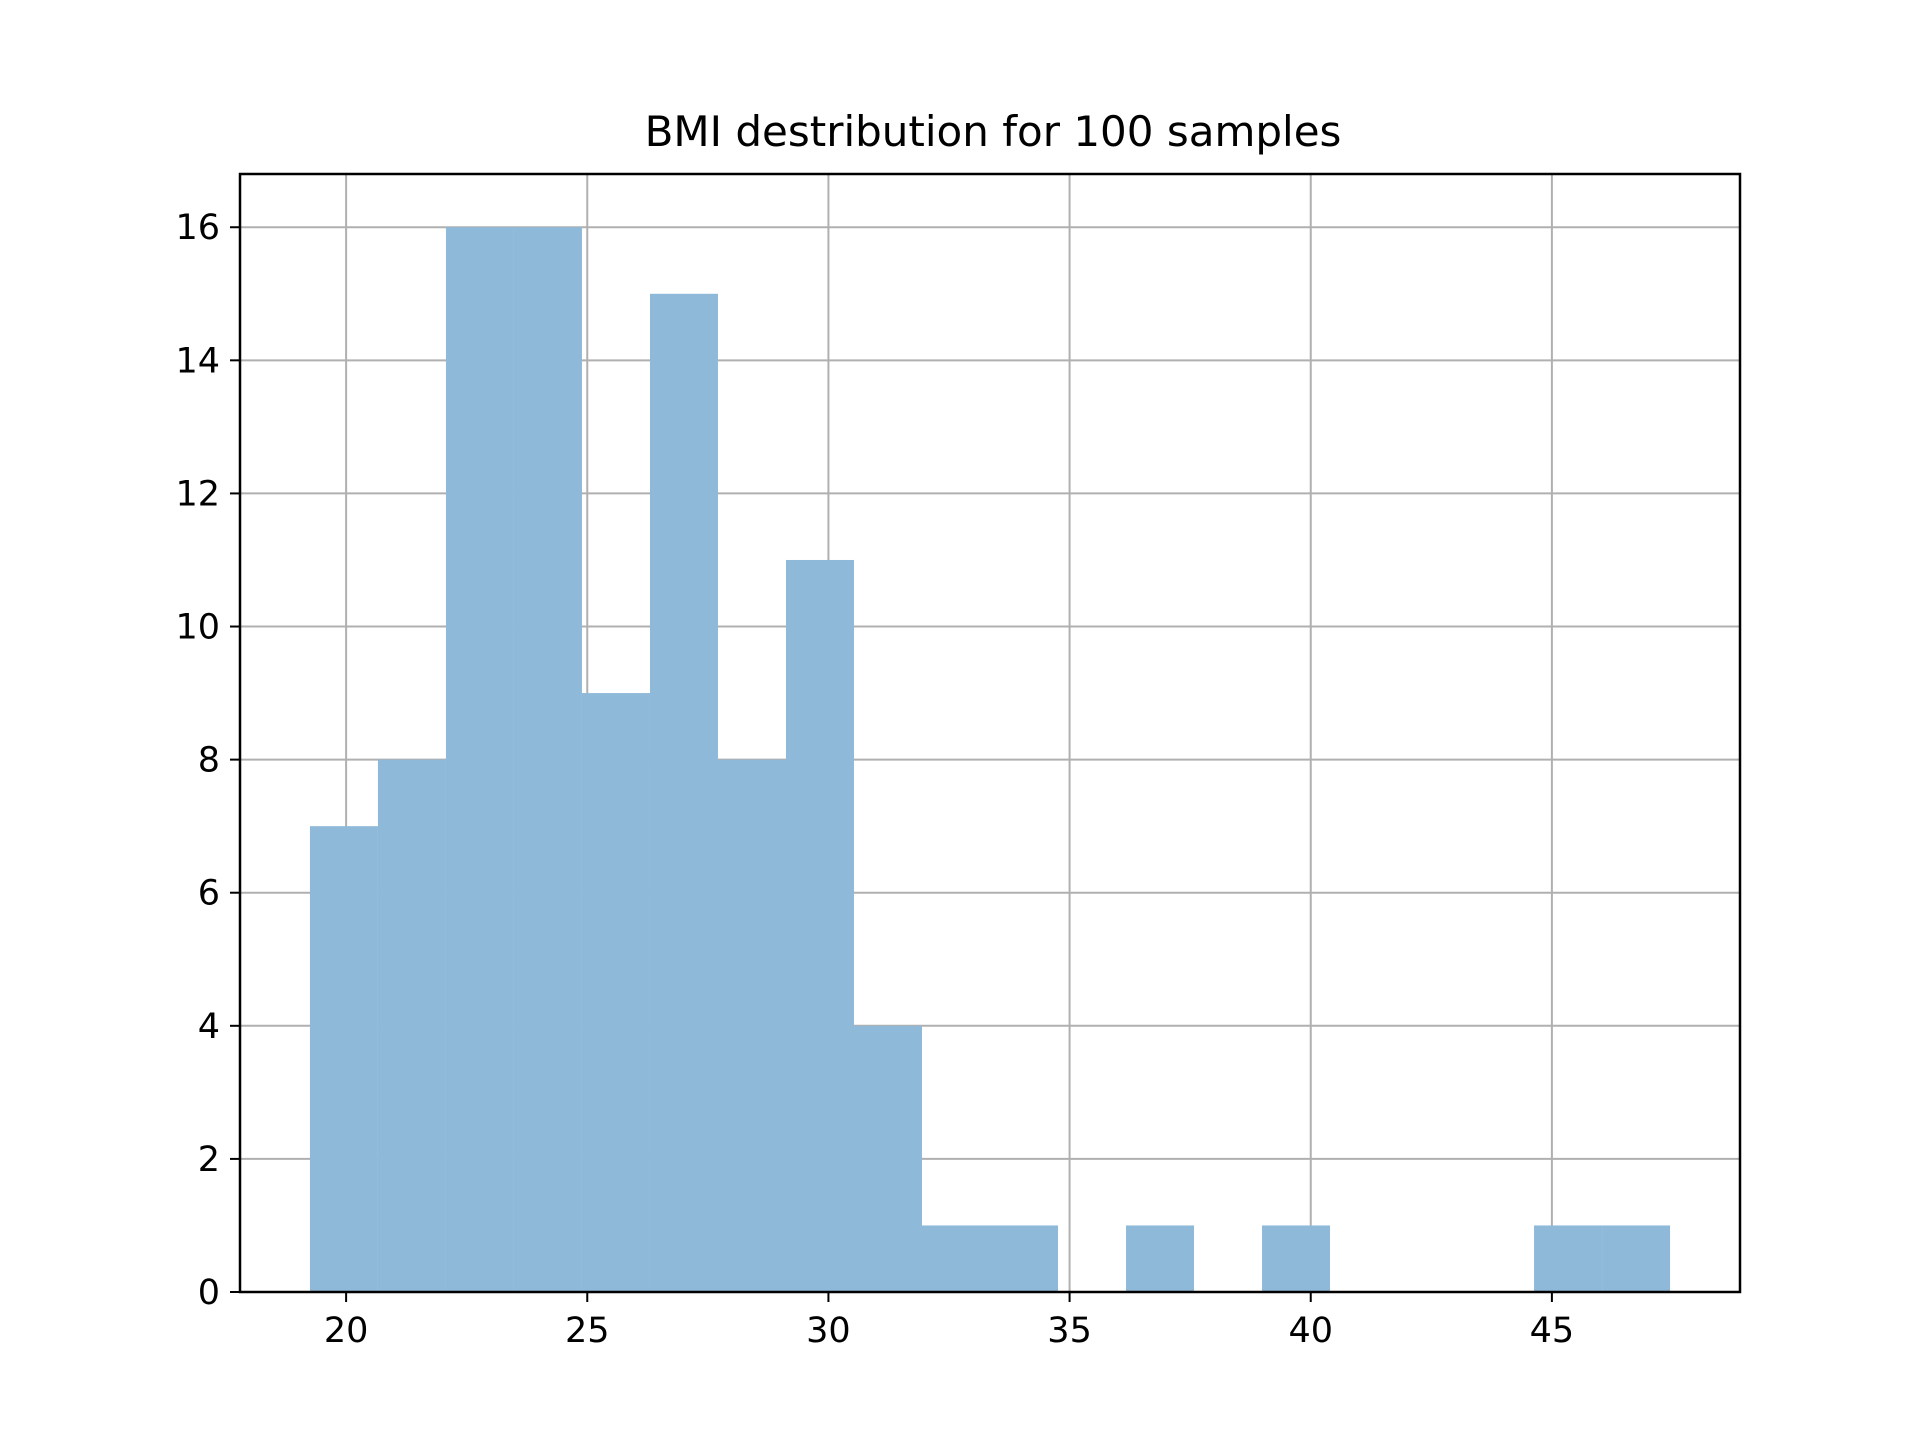 The image size is (1920, 1445). I want to click on x-axis-ticks: 20 25 30 35 40 45, so click(949, 1321).